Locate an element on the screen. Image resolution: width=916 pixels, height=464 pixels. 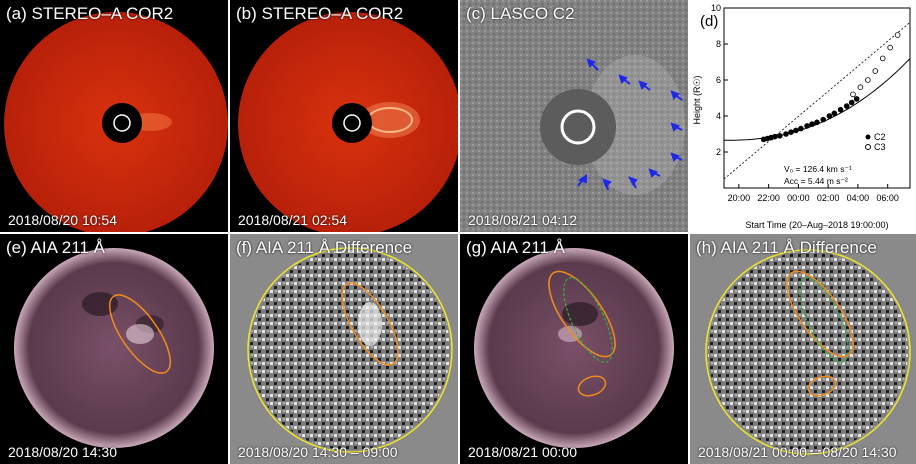
panel-cor2-b: (b) STEREO–A COR2 2018/08/21 02:54 is located at coordinates (344, 116).